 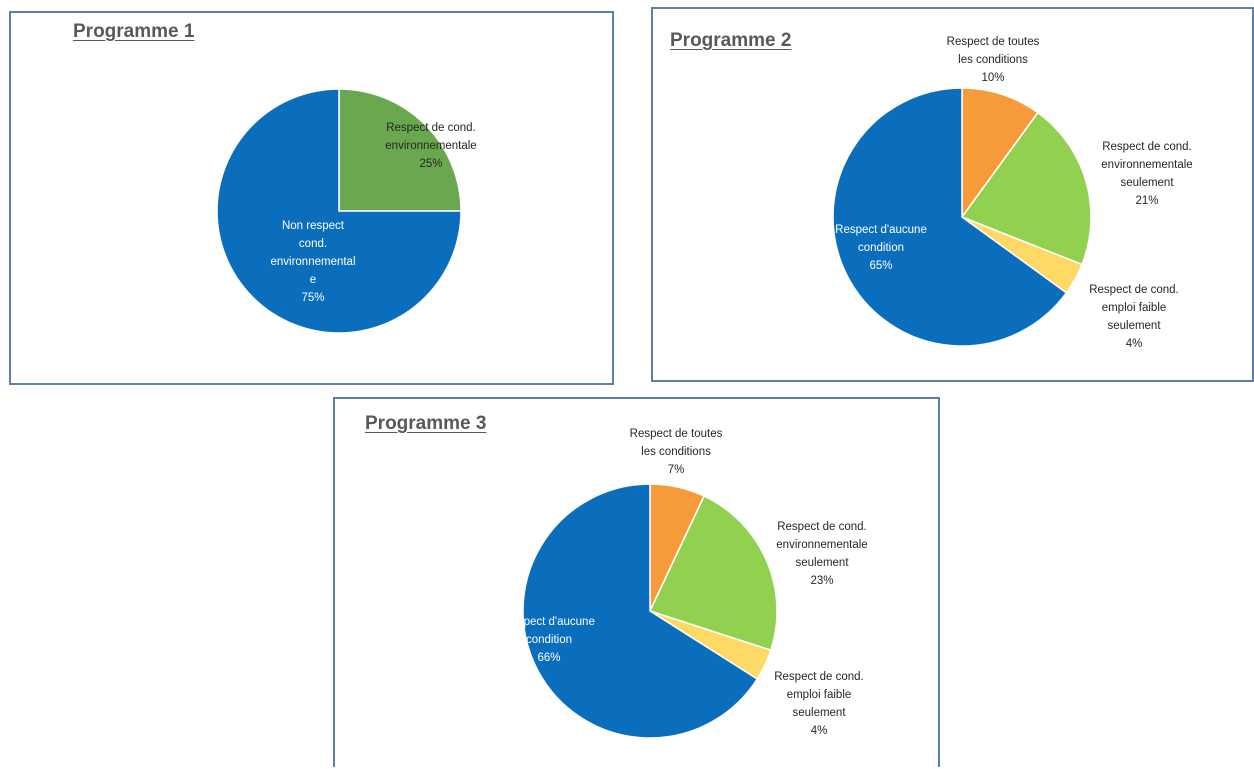 I want to click on slice-value-label: 66%, so click(x=548, y=658).